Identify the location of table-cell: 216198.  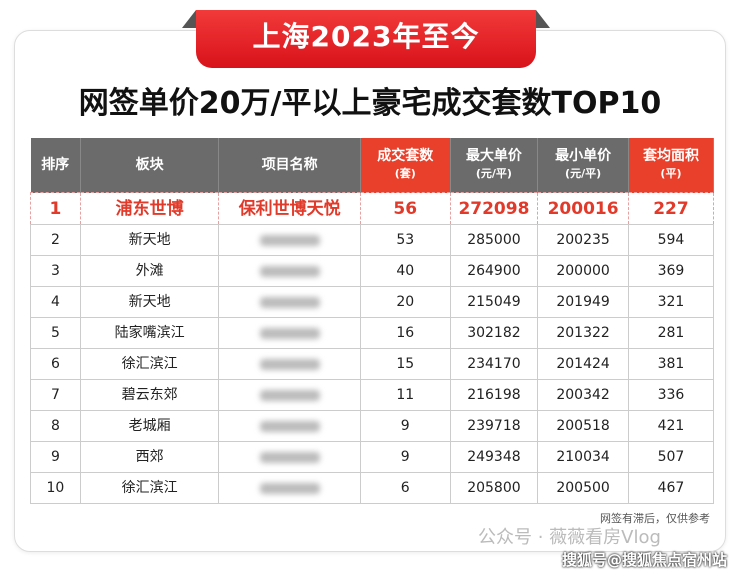
(494, 395).